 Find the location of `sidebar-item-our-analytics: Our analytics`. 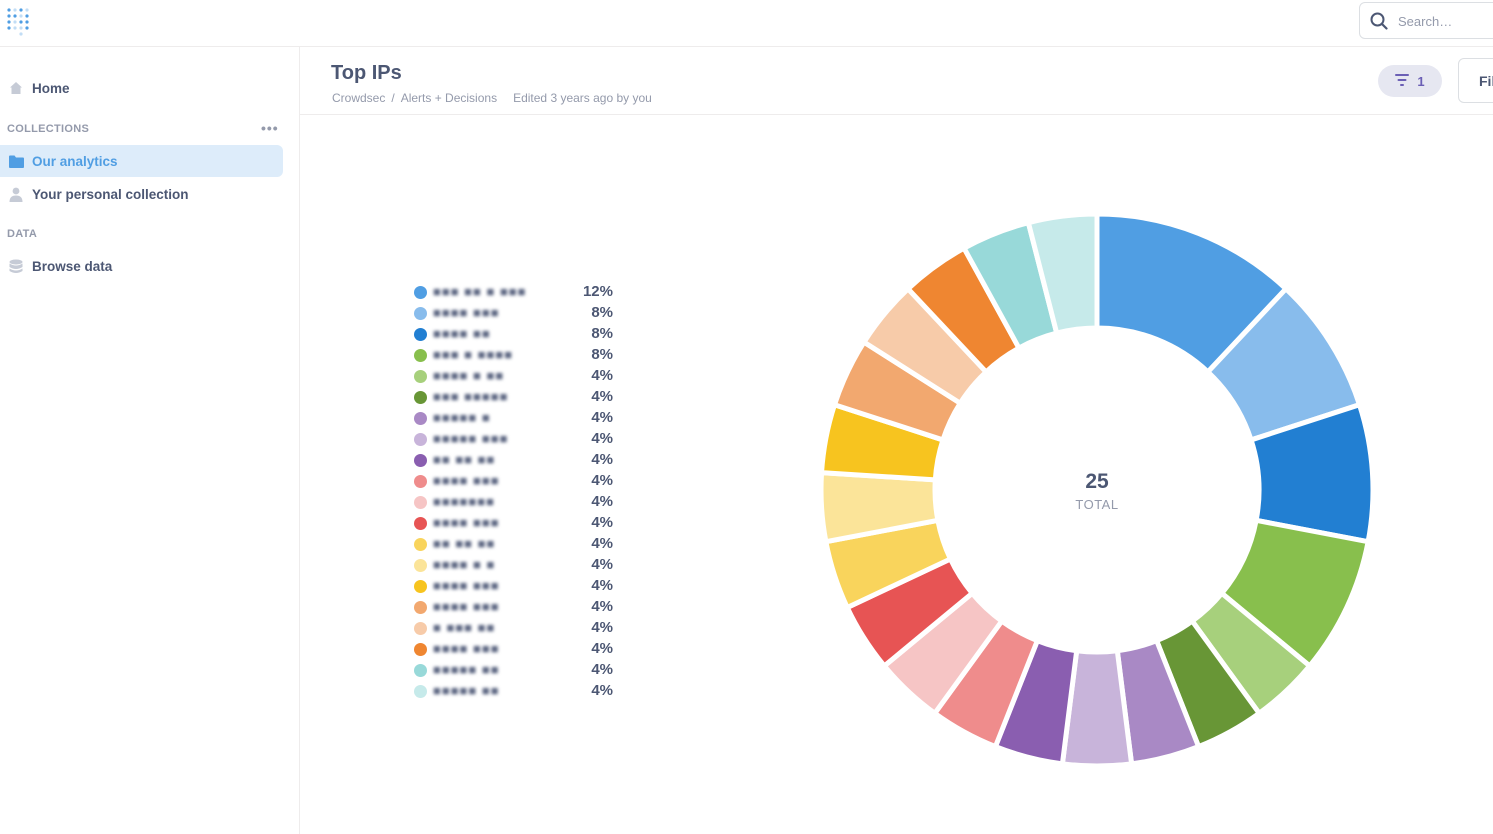

sidebar-item-our-analytics: Our analytics is located at coordinates (141, 161).